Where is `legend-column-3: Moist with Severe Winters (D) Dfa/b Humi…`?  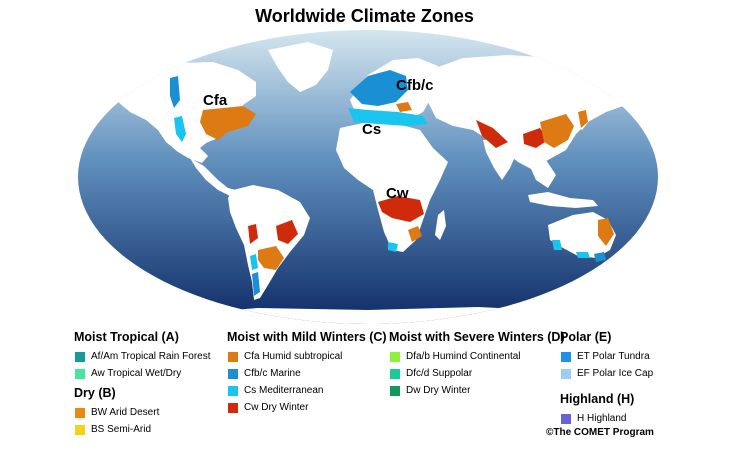
legend-column-3: Moist with Severe Winters (D) Dfa/b Humi… is located at coordinates (477, 364).